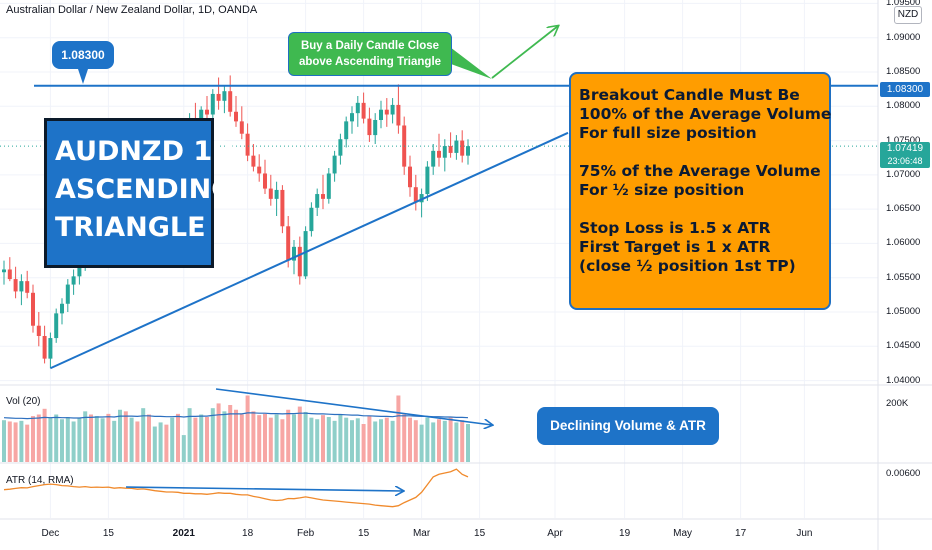  Describe the element at coordinates (903, 174) in the screenshot. I see `price-tick: 1.07000` at that location.